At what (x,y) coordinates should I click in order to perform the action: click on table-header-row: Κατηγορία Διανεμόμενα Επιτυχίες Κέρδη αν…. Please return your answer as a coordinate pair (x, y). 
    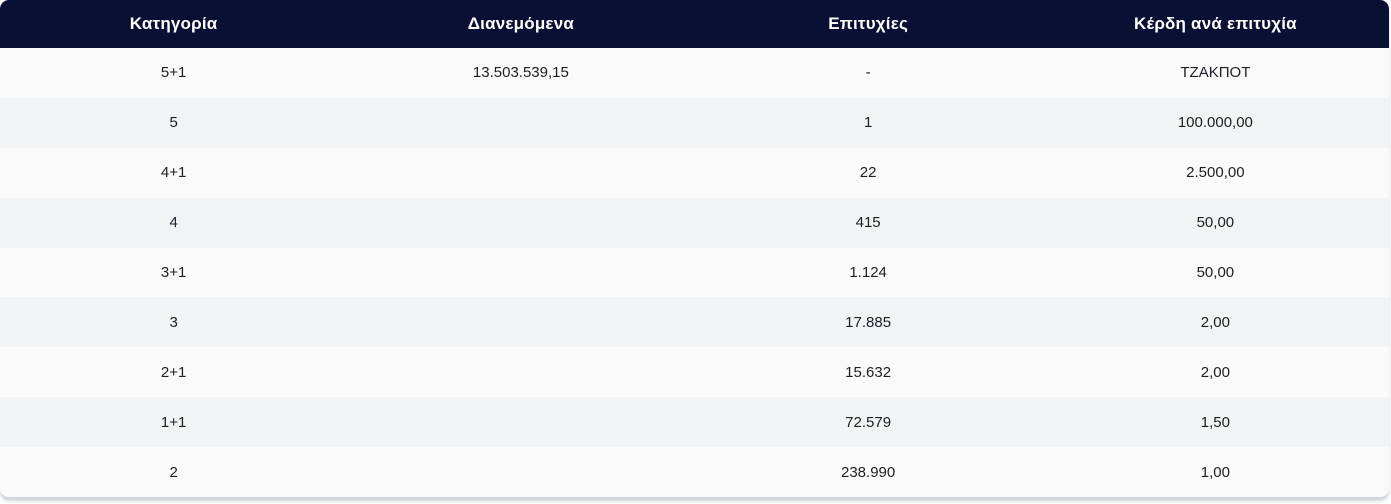
    Looking at the image, I should click on (694, 24).